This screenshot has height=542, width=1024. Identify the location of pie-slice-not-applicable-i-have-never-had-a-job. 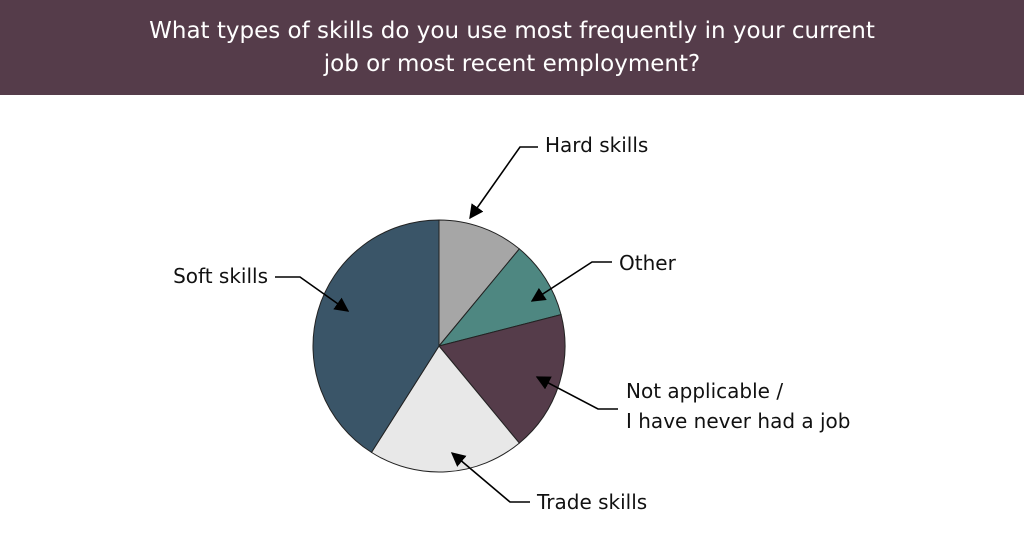
(502, 379).